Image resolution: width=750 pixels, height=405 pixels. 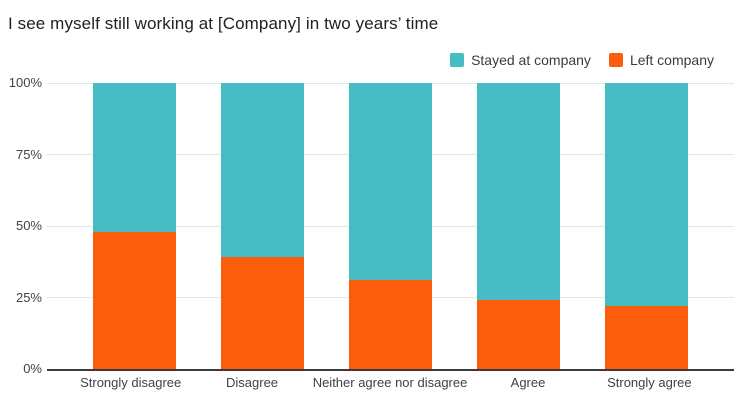 What do you see at coordinates (531, 60) in the screenshot?
I see `legend-label: Stayed at company` at bounding box center [531, 60].